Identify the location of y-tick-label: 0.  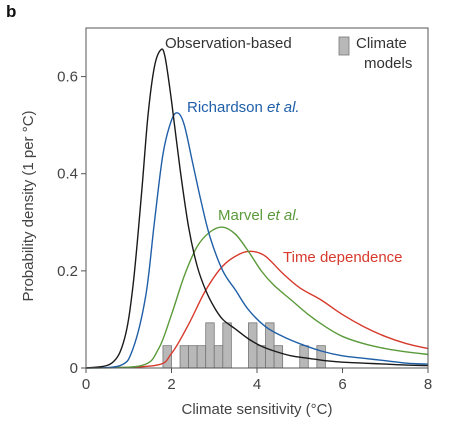
(74, 368).